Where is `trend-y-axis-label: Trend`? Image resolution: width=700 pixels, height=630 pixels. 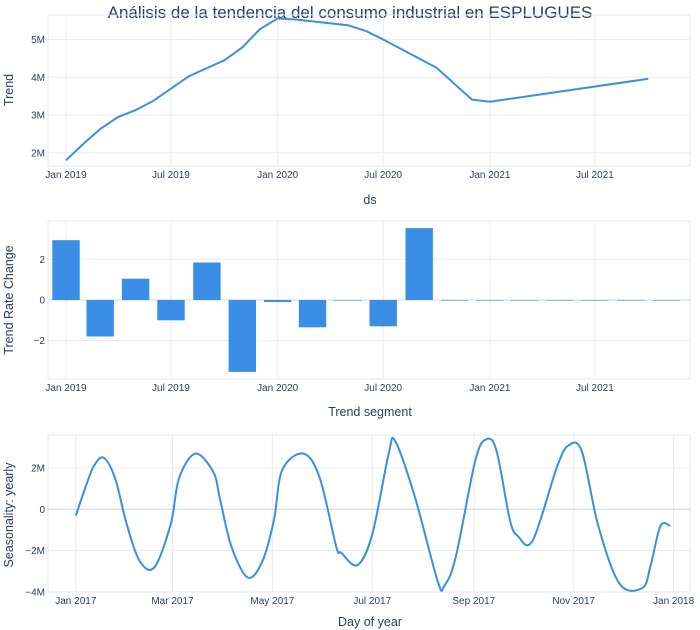 trend-y-axis-label: Trend is located at coordinates (9, 90).